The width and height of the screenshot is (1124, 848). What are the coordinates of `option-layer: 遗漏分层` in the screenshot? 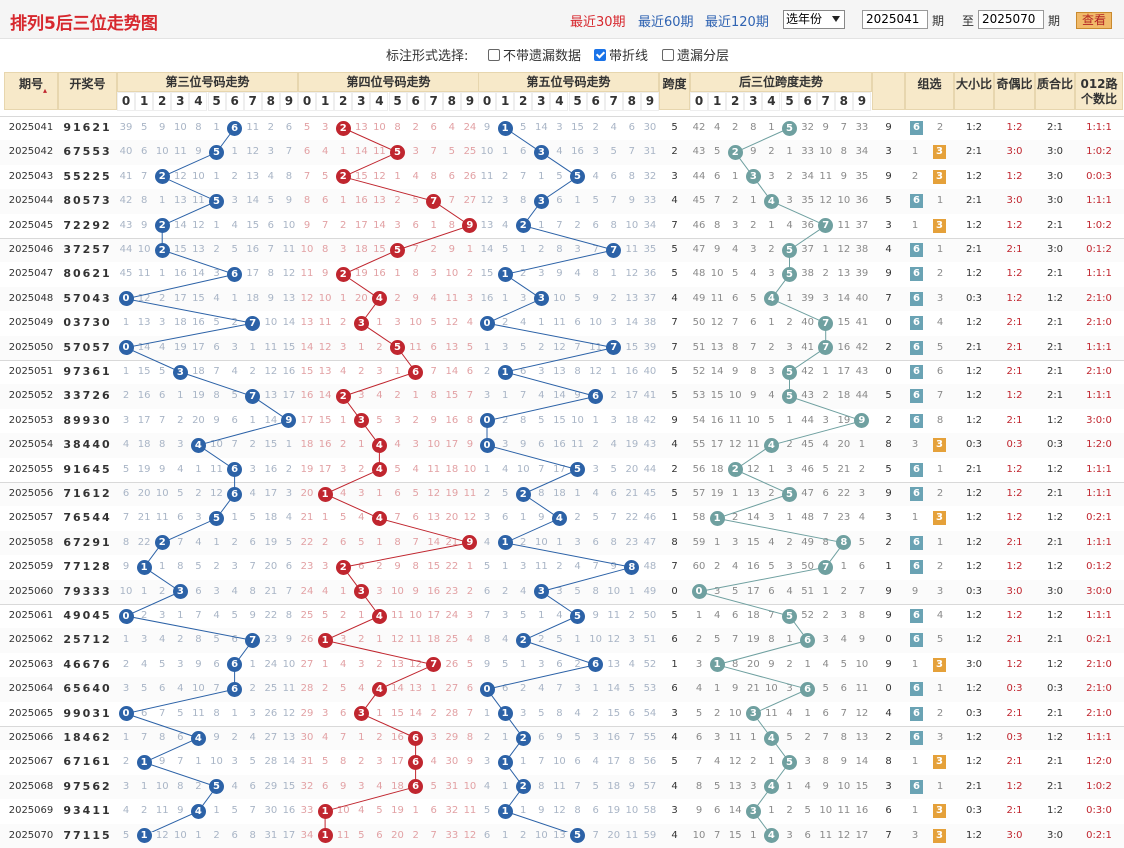 It's located at (695, 54).